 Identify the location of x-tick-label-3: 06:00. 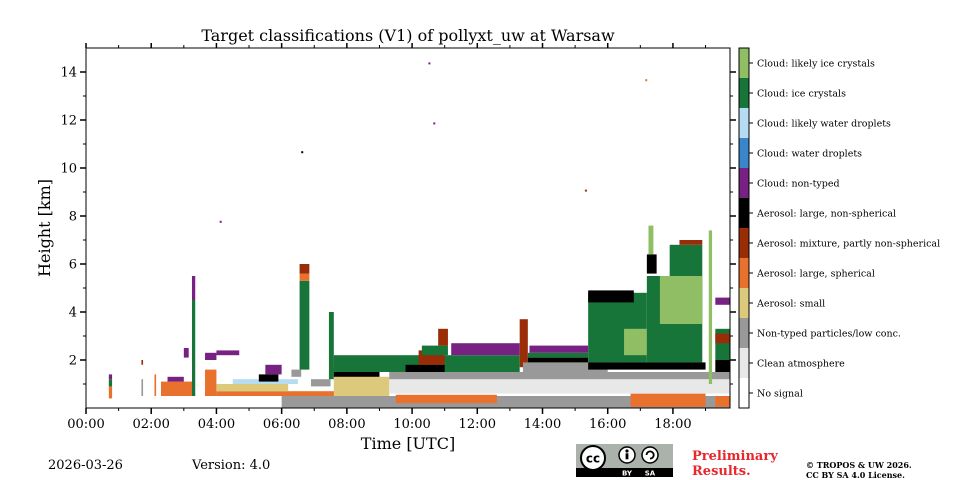
(281, 424).